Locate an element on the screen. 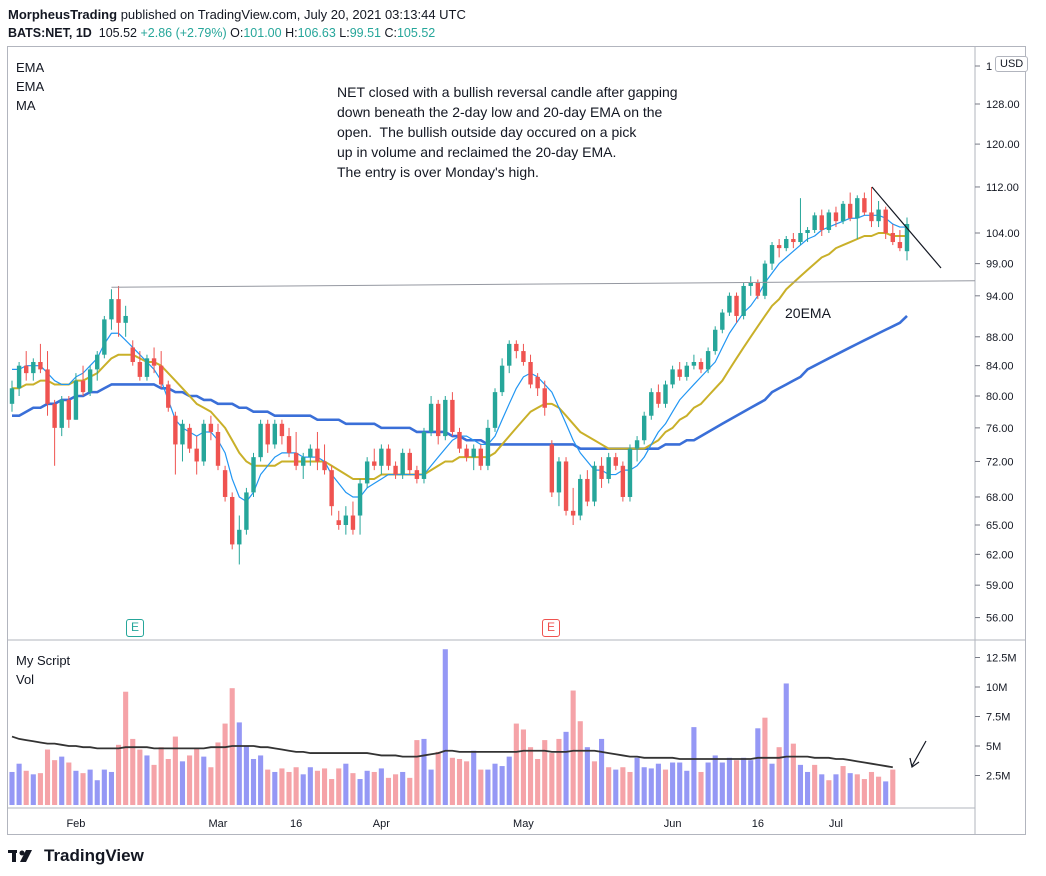 This screenshot has height=876, width=1046. volume-legend: Vol is located at coordinates (25, 679).